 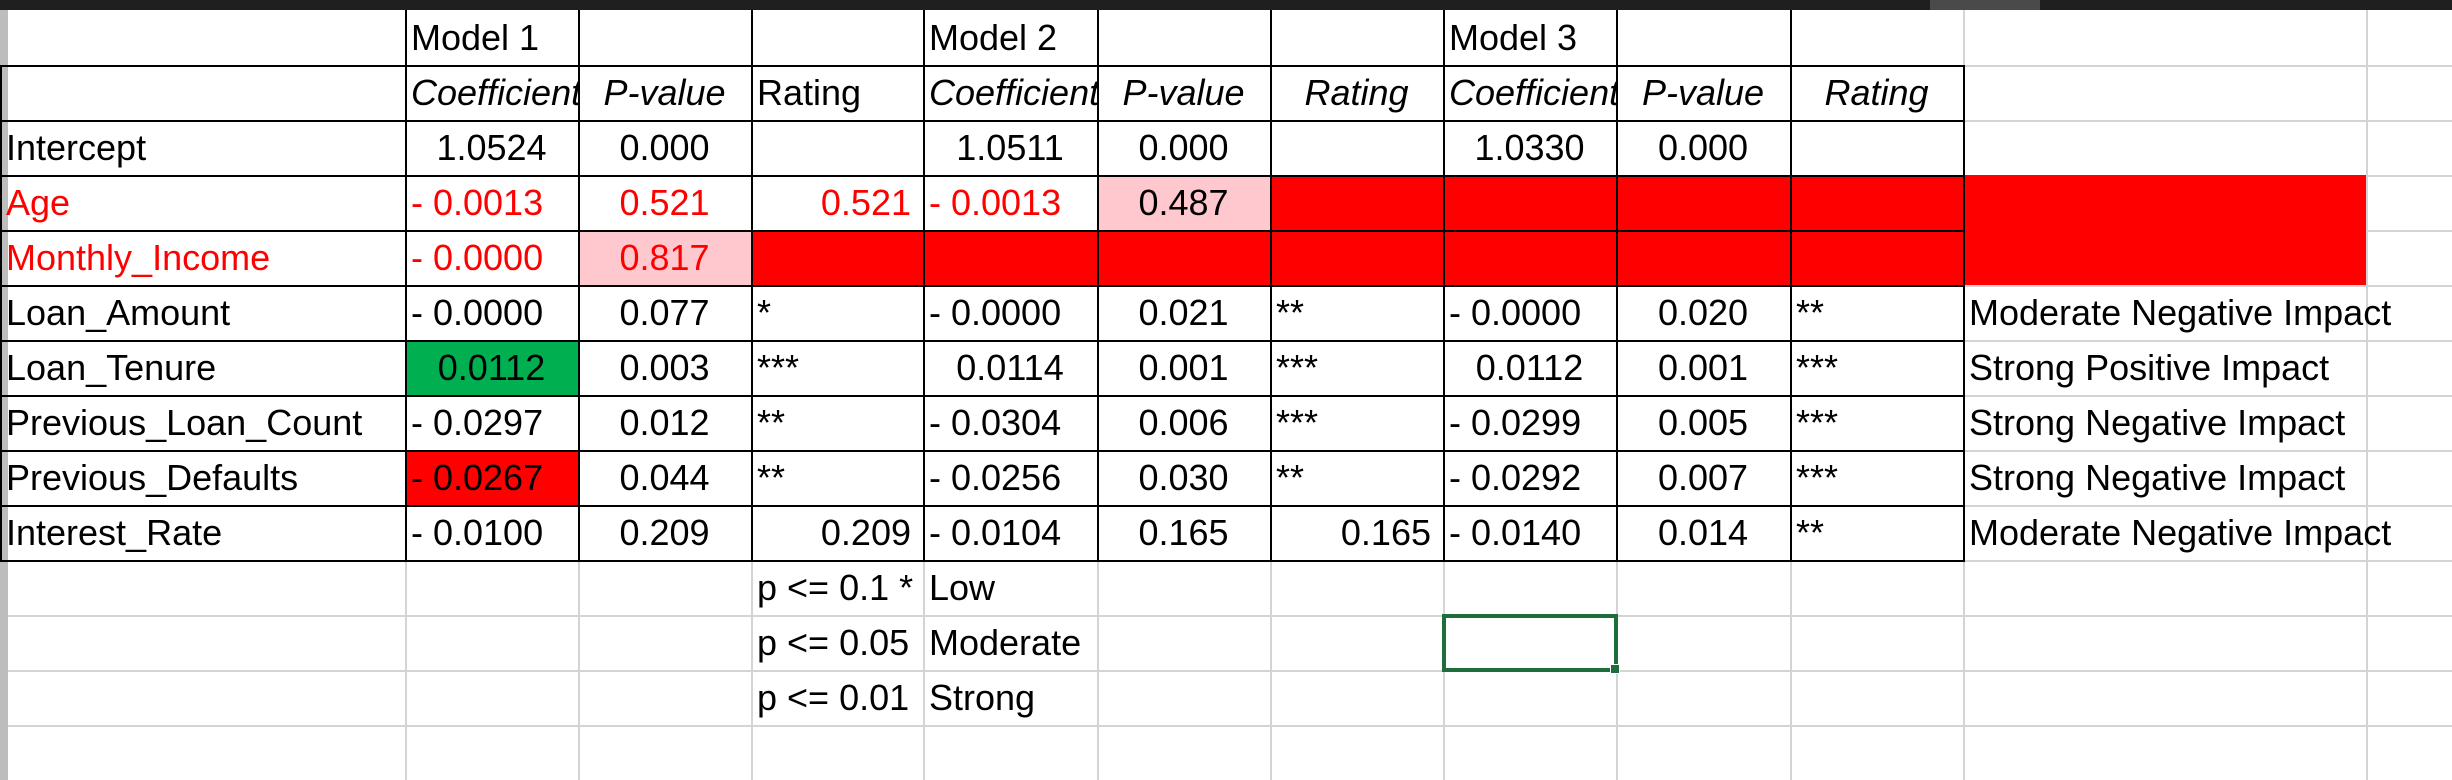 I want to click on m1-rating: ***, so click(x=778, y=367).